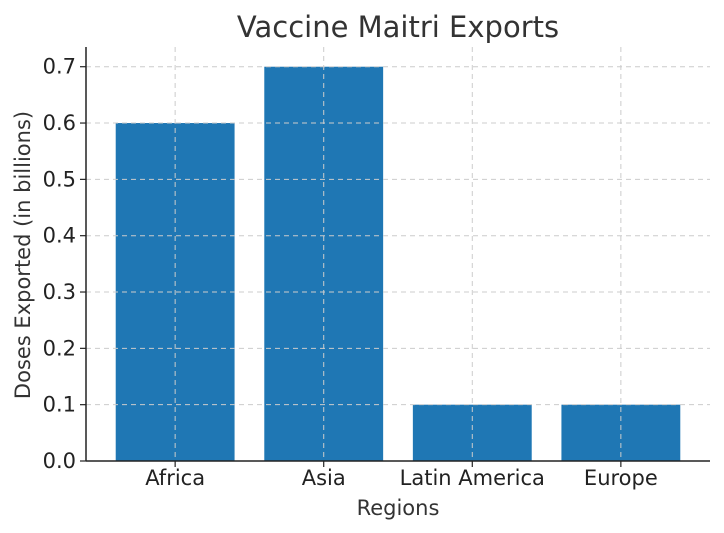  I want to click on y-tick-labels: 0.0 0.1 0.2 0.3 0.4 0.5 0.6 0.7, so click(59, 264).